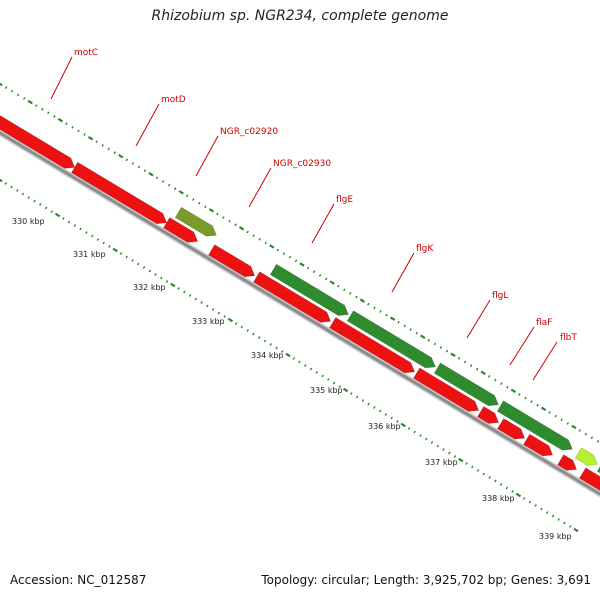 The image size is (600, 600). Describe the element at coordinates (267, 355) in the screenshot. I see `kbp-label: 334 kbp` at that location.